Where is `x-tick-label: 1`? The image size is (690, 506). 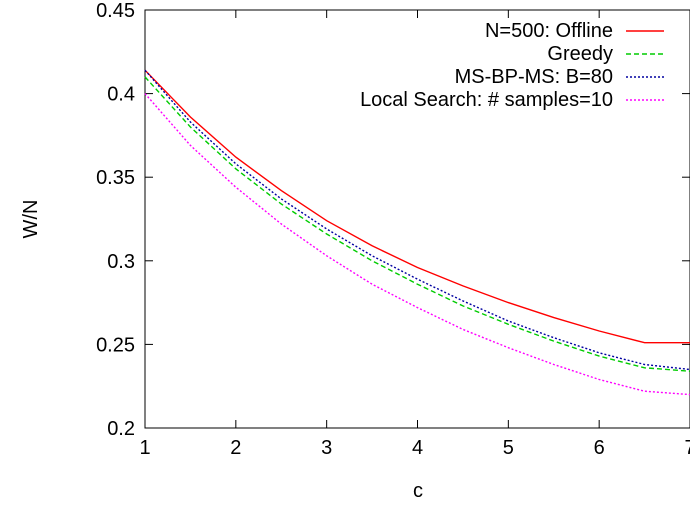 x-tick-label: 1 is located at coordinates (144, 448).